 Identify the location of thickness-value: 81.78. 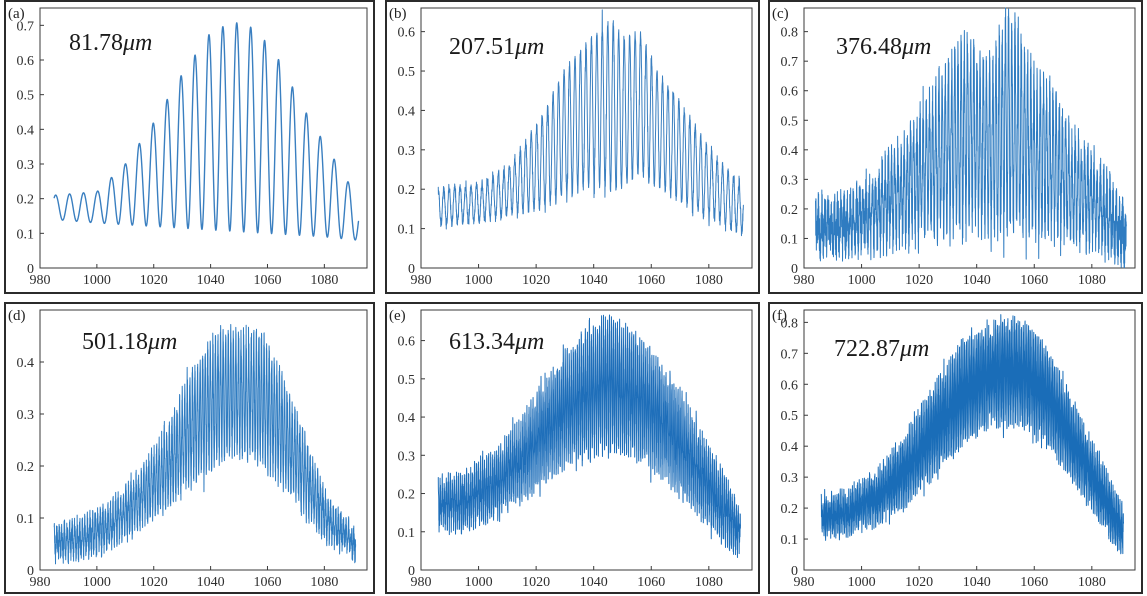
(96, 43).